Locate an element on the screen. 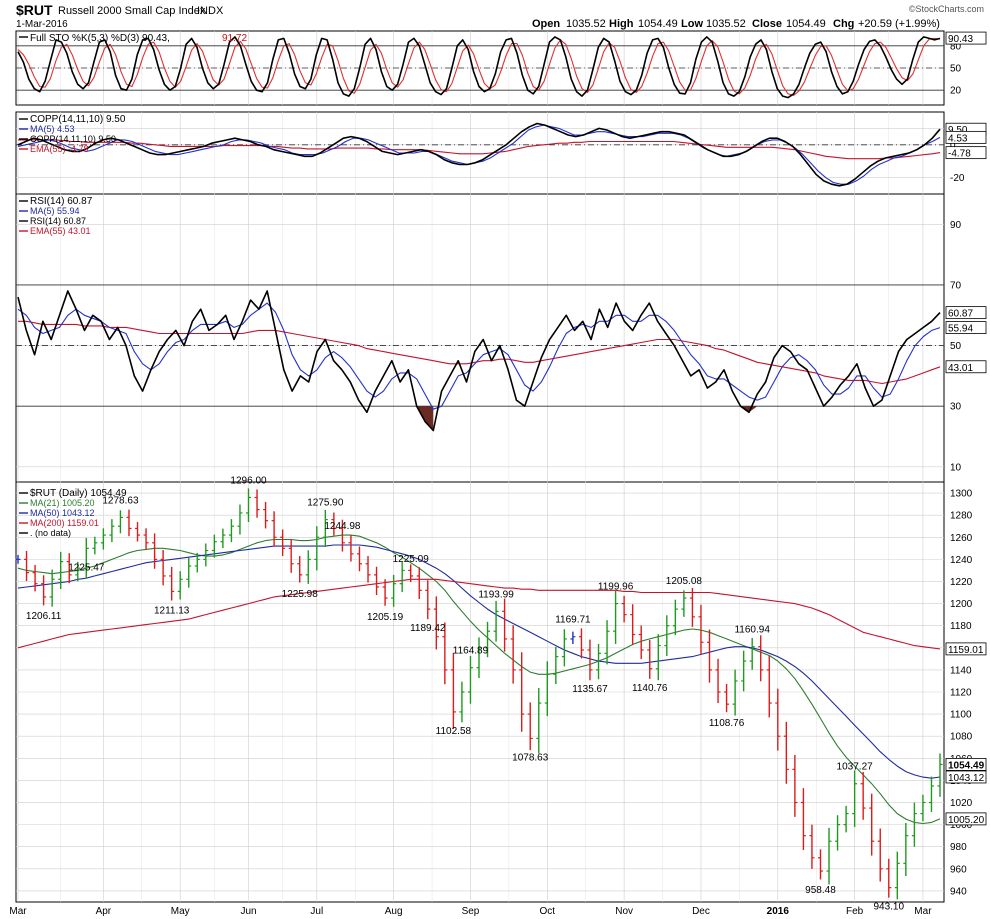  y-tick-label: 1100 is located at coordinates (961, 715).